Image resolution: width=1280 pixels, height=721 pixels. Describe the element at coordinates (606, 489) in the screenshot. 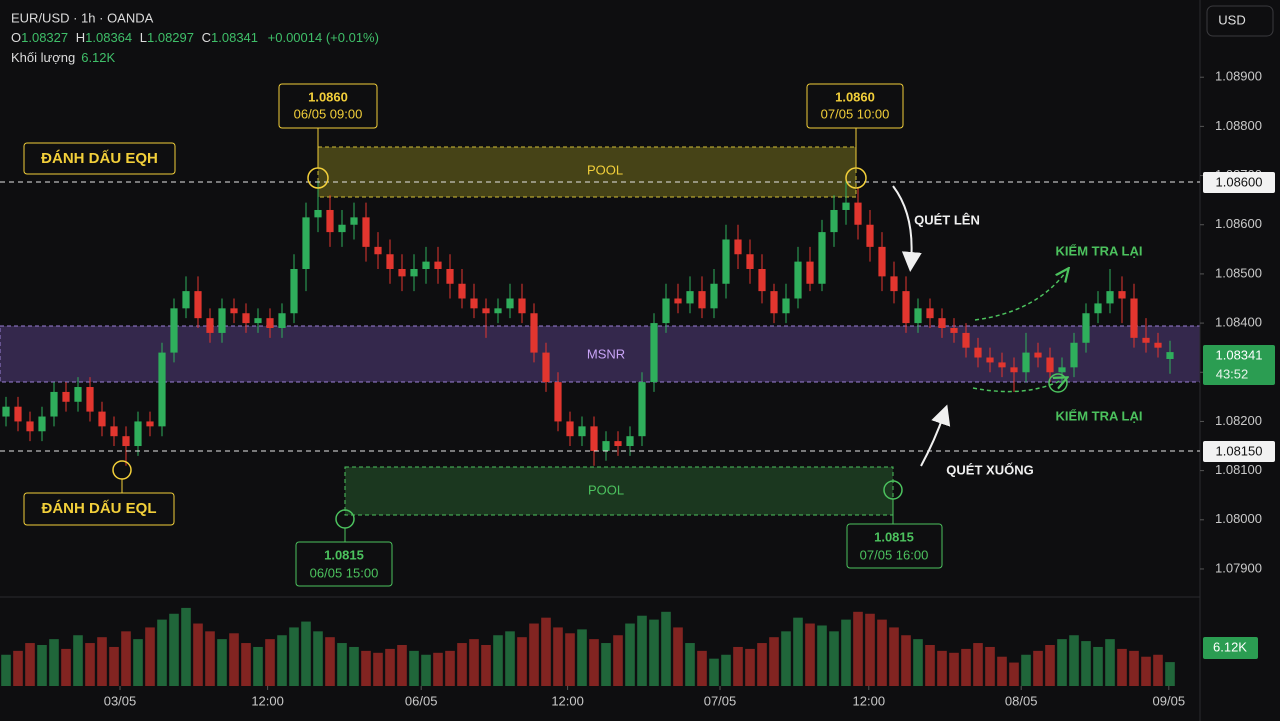

I see `pool-label: POOL` at that location.